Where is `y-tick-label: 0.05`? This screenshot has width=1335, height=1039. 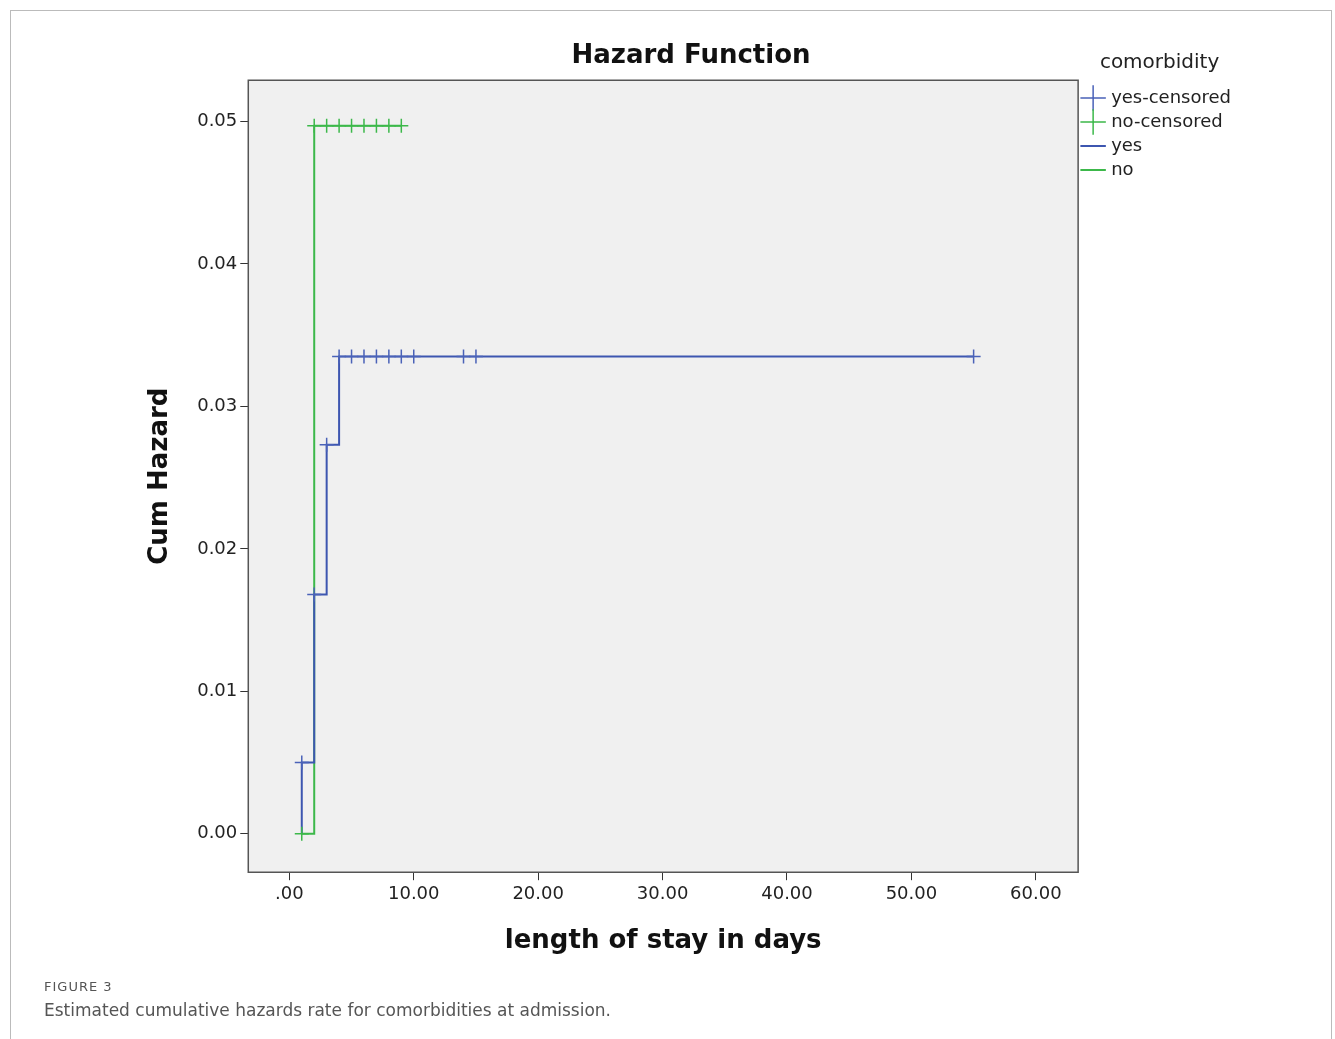
y-tick-label: 0.05 is located at coordinates (217, 120).